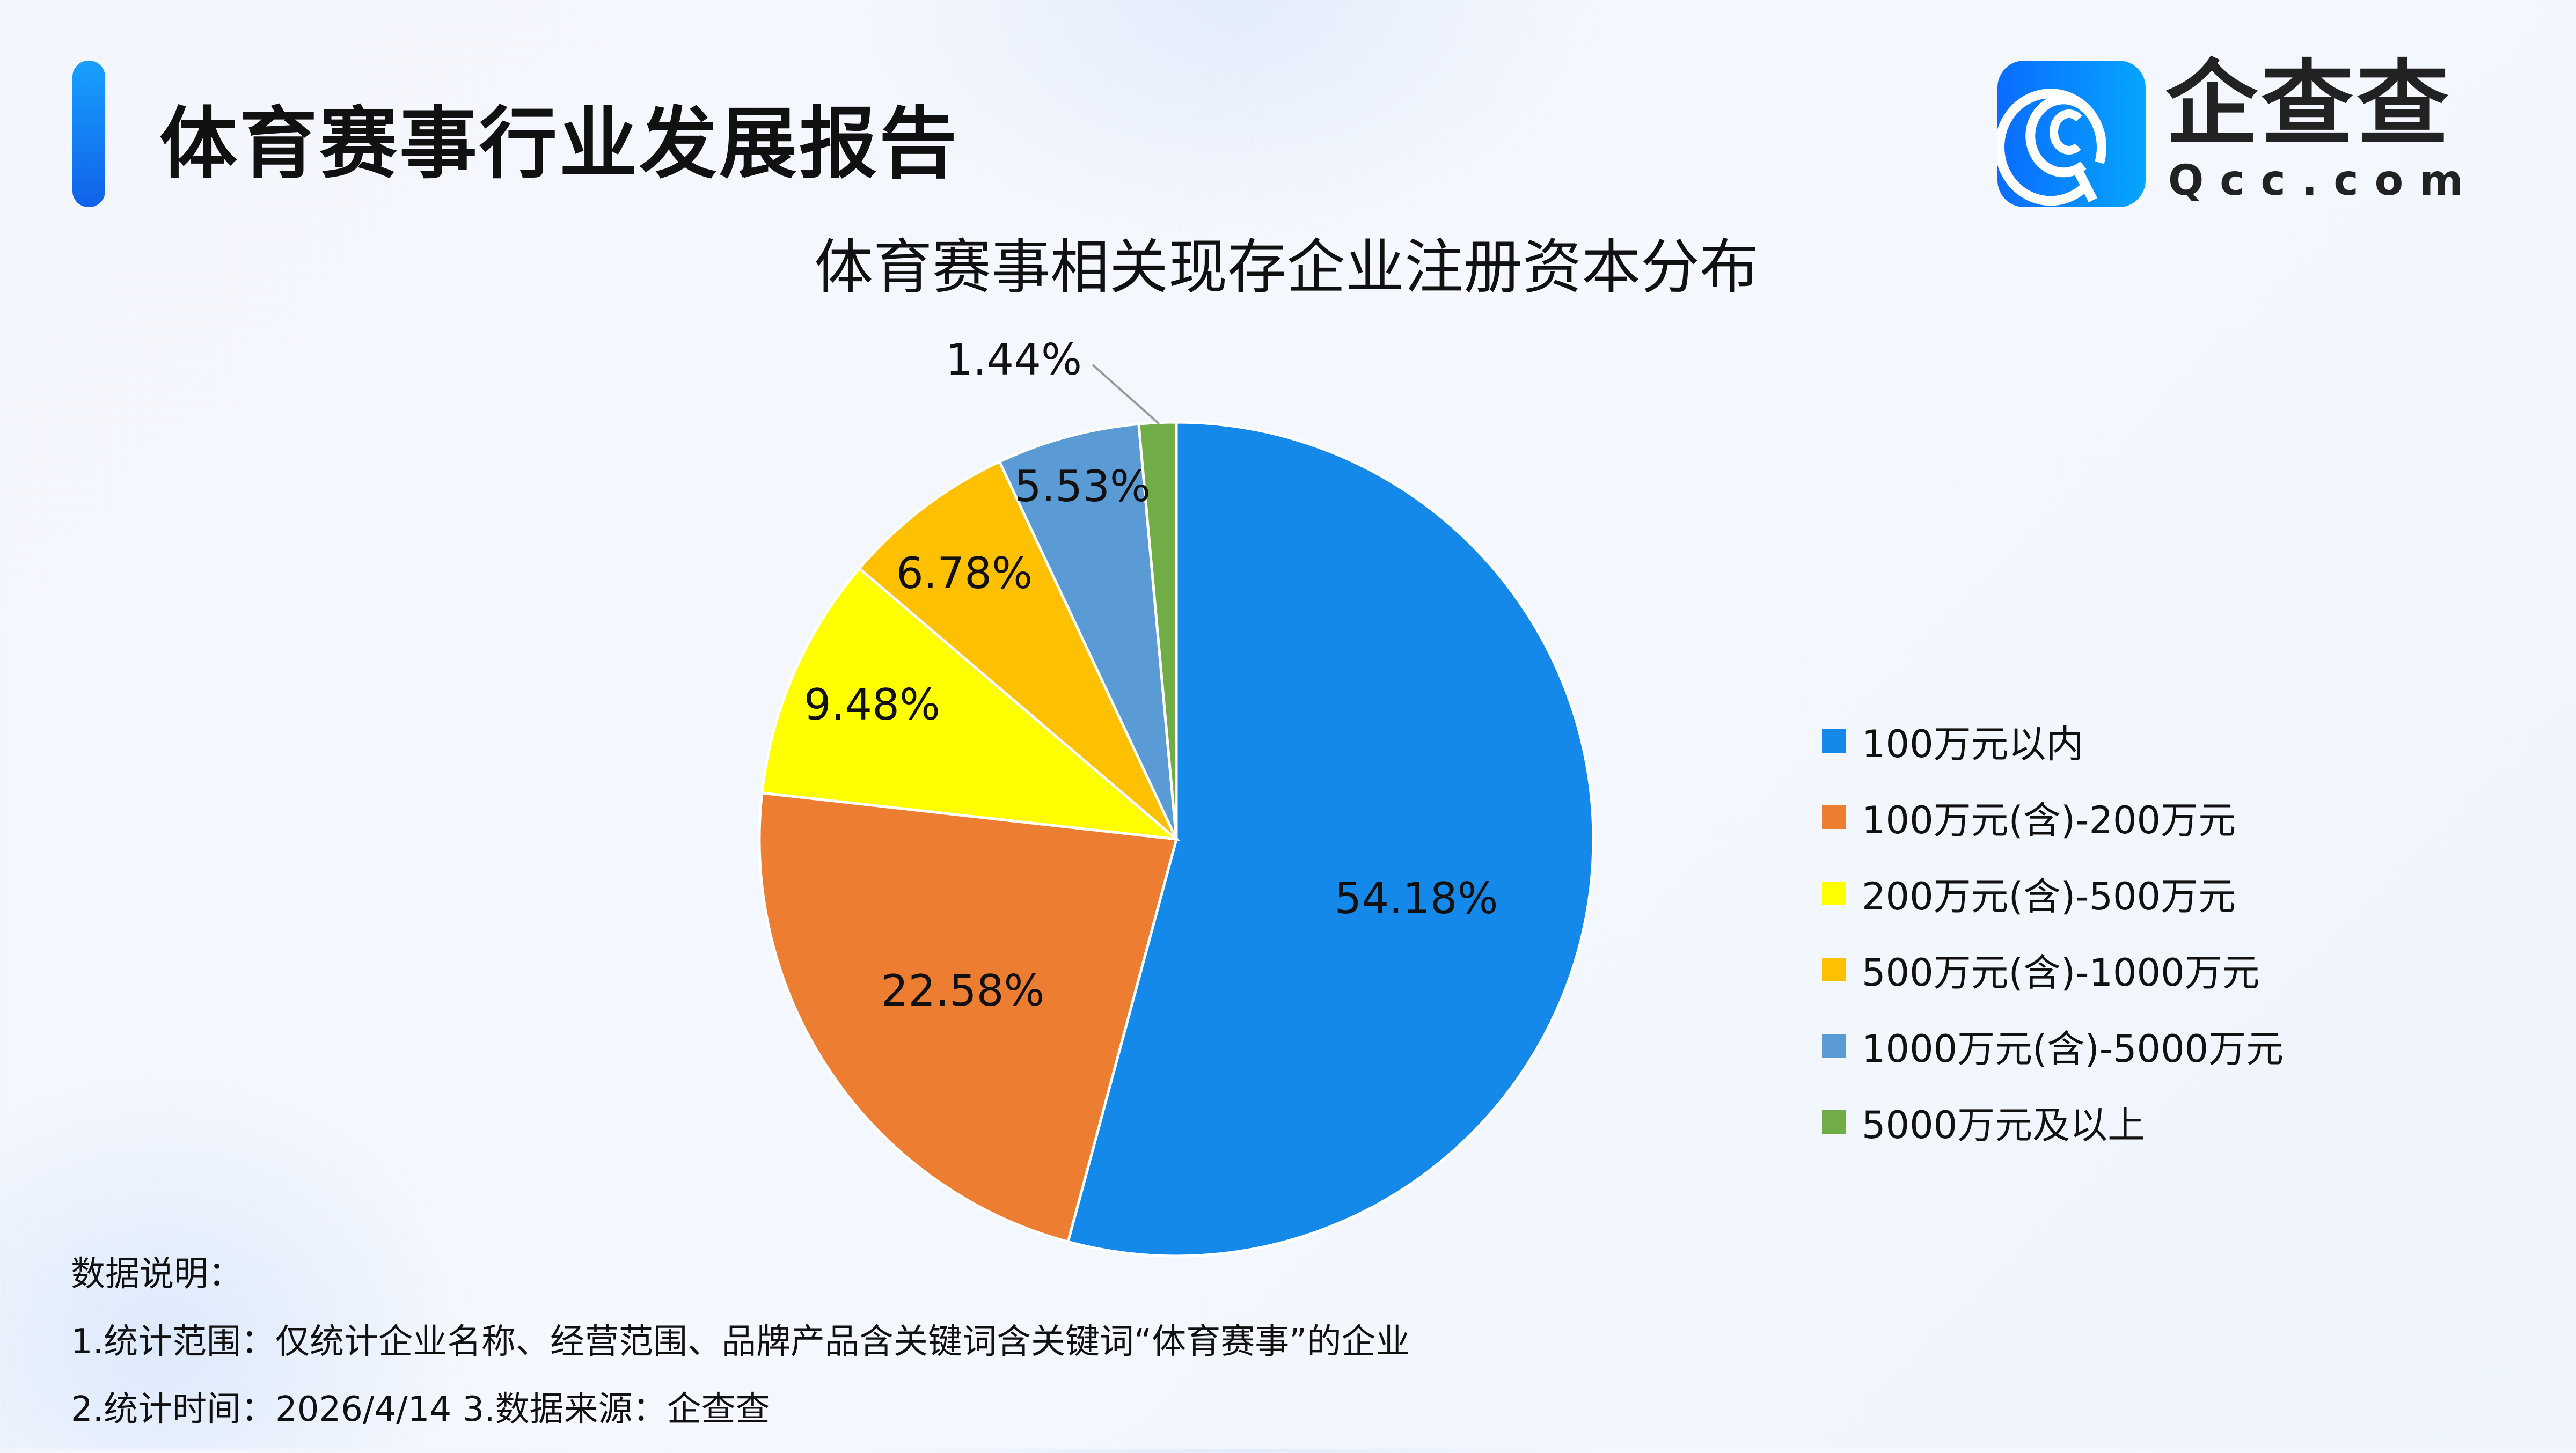 This screenshot has width=2576, height=1453. Describe the element at coordinates (1126, 394) in the screenshot. I see `leader-line` at that location.